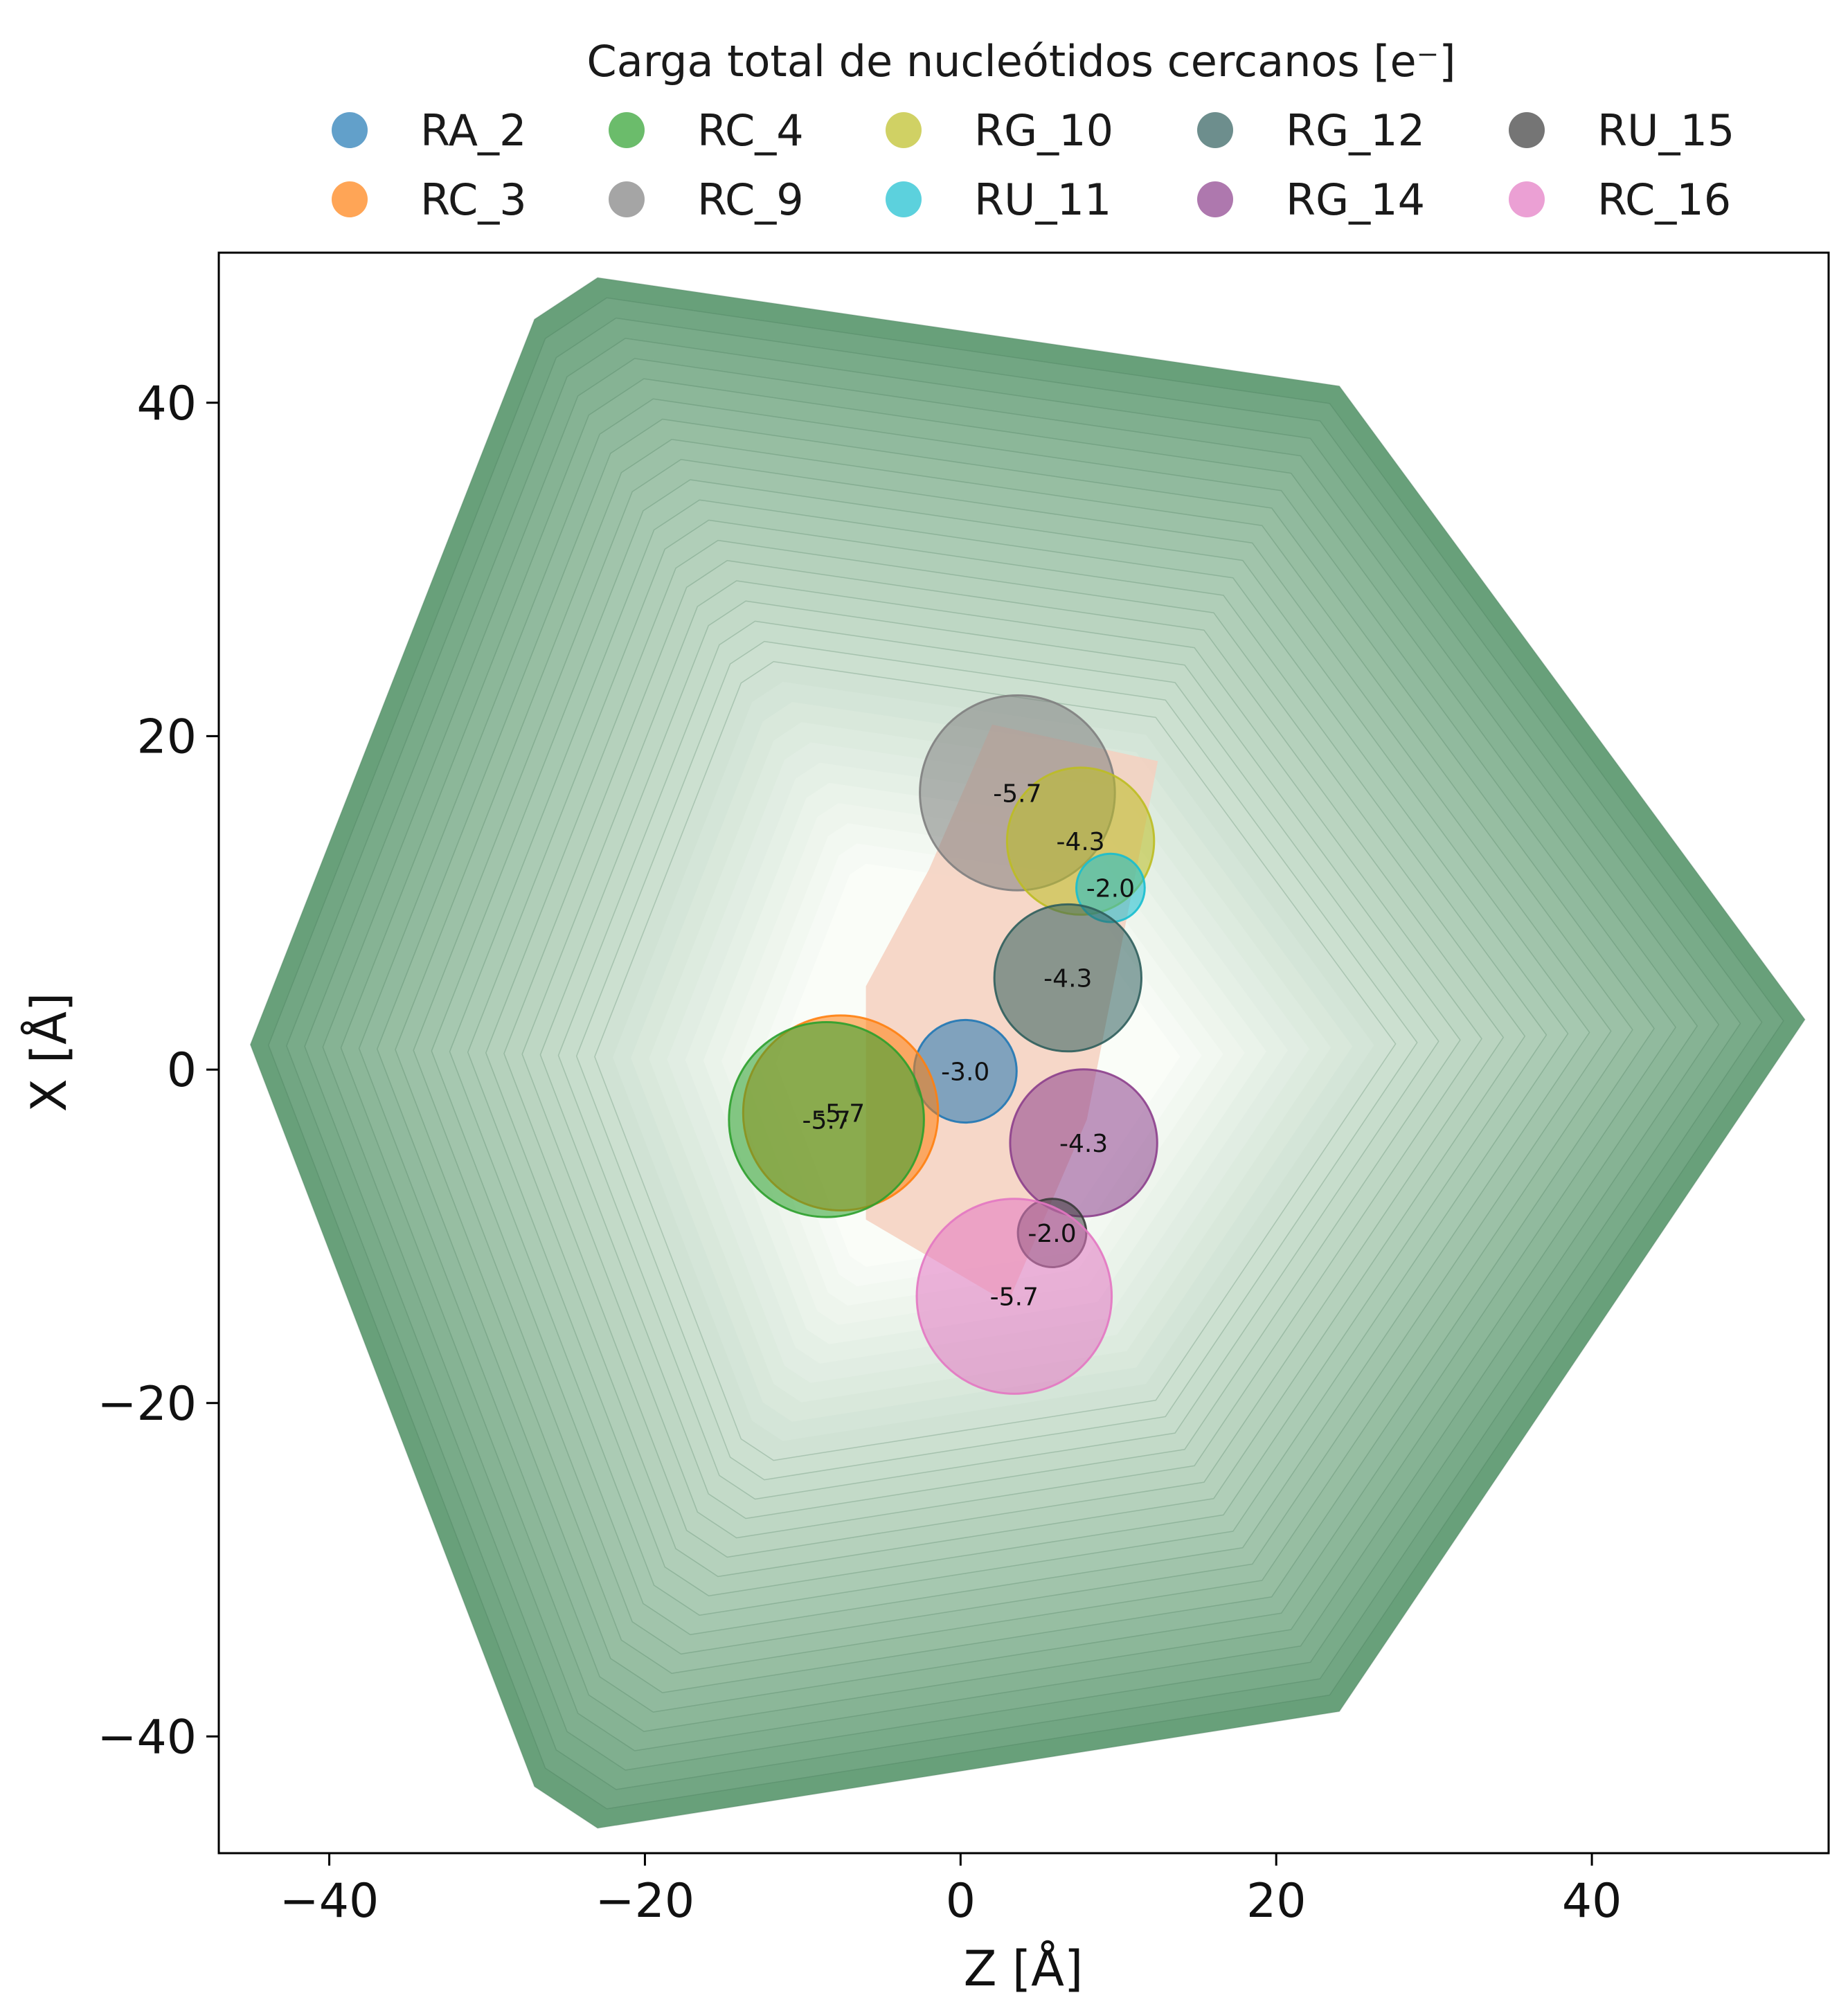 Image resolution: width=1848 pixels, height=2011 pixels. What do you see at coordinates (330, 1901) in the screenshot?
I see `x-tick-label: −40` at bounding box center [330, 1901].